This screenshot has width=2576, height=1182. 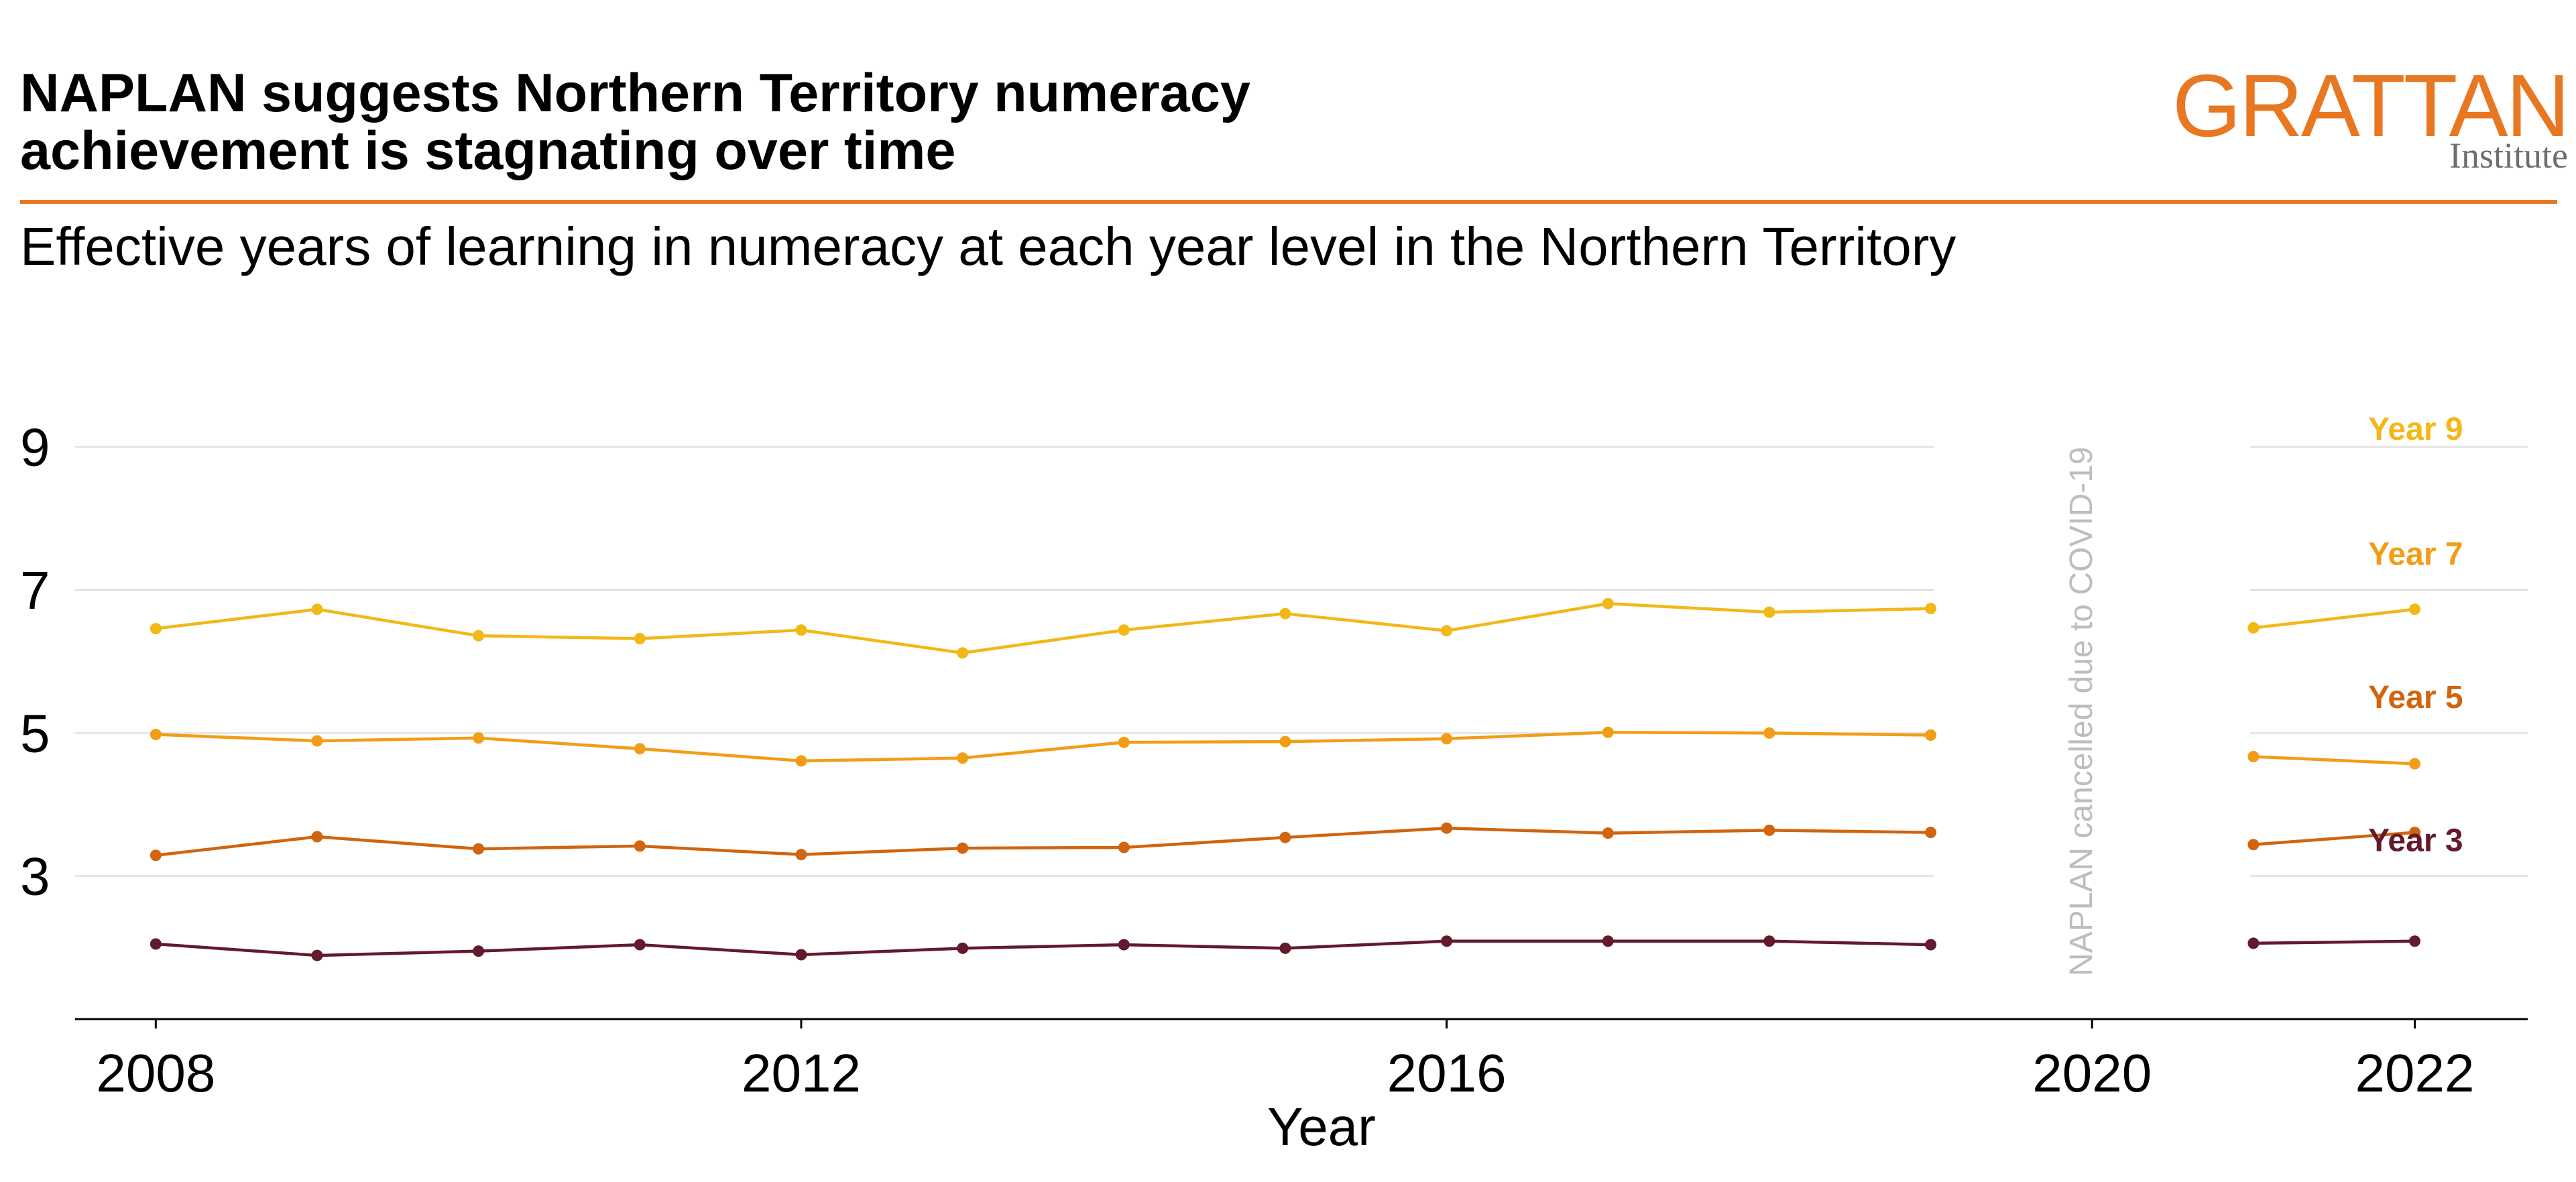 What do you see at coordinates (1288, 202) in the screenshot?
I see `header-divider` at bounding box center [1288, 202].